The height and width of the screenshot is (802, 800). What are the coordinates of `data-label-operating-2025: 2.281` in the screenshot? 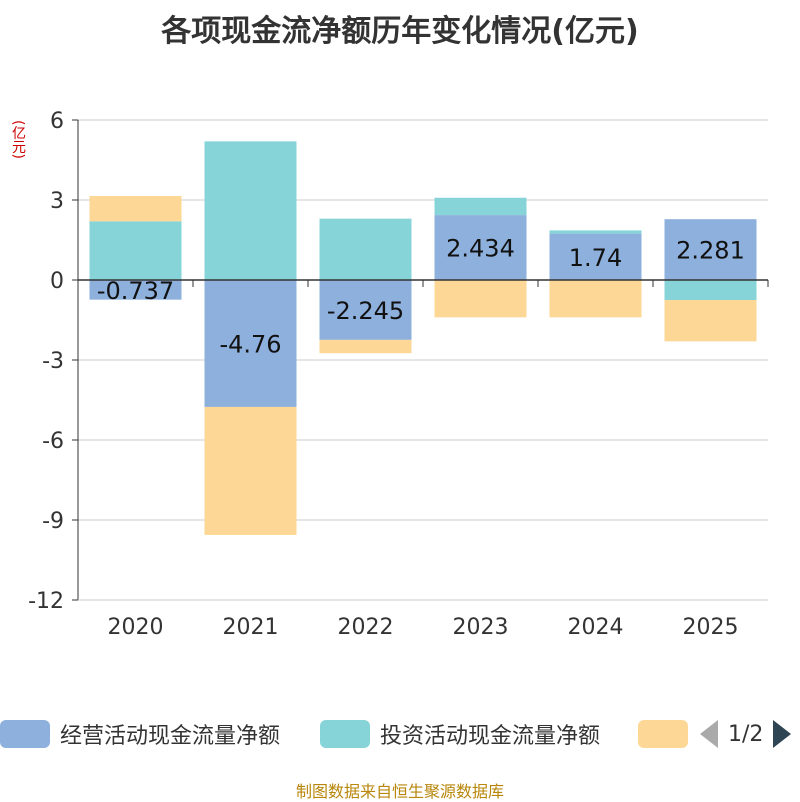 It's located at (710, 251).